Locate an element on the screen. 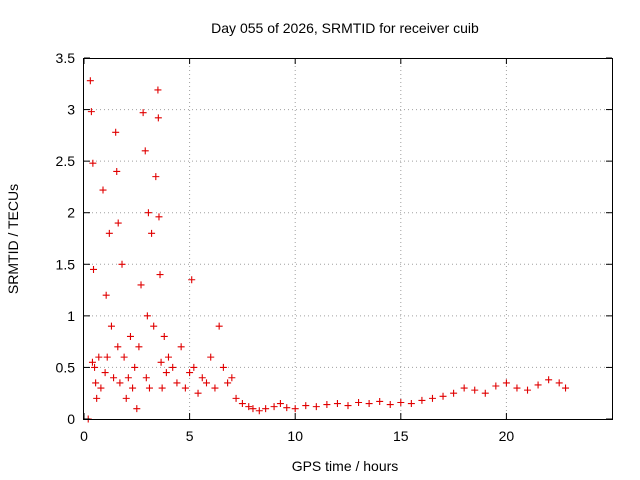 Image resolution: width=640 pixels, height=480 pixels. x-tick-label: 15 is located at coordinates (401, 436).